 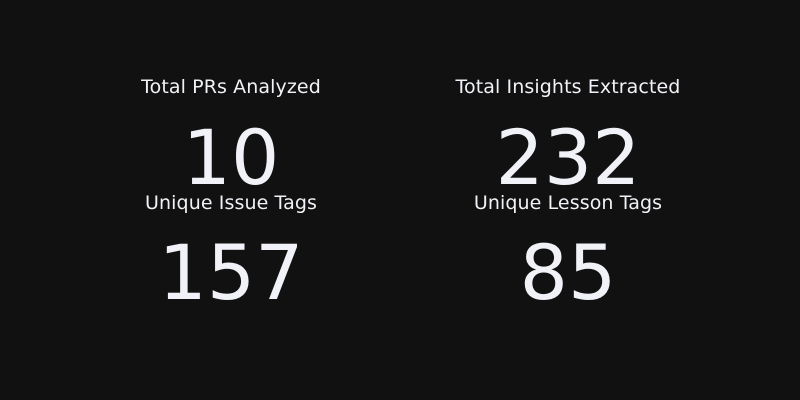 I want to click on metric-unique-lesson-tags: Unique Lesson Tags 85, so click(x=568, y=251).